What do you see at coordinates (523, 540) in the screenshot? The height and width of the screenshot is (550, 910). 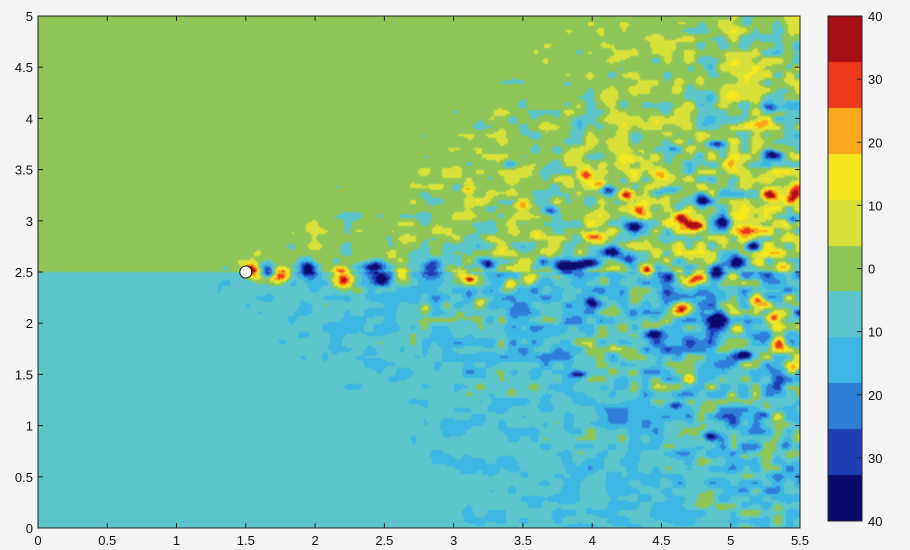 I see `x-tick-label: 3.5` at bounding box center [523, 540].